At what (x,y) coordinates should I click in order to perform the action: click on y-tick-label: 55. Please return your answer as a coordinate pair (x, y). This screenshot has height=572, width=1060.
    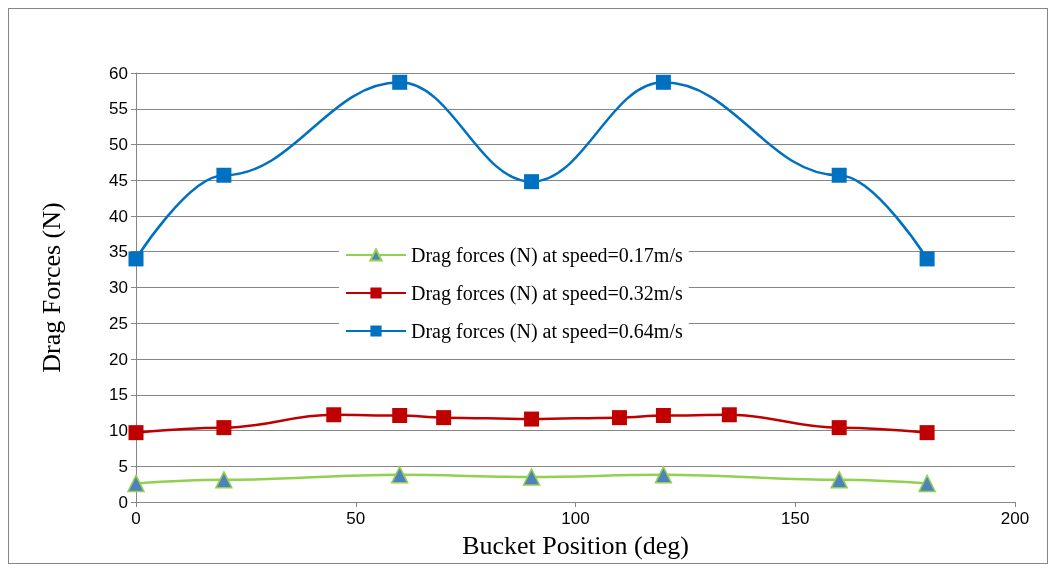
    Looking at the image, I should click on (118, 109).